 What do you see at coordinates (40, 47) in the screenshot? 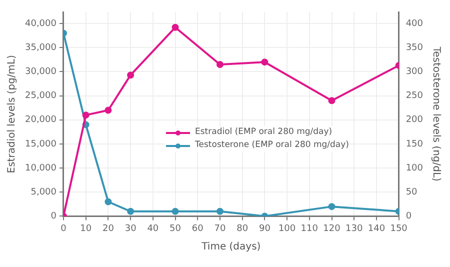
I see `y-tick-label: 35,000` at bounding box center [40, 47].